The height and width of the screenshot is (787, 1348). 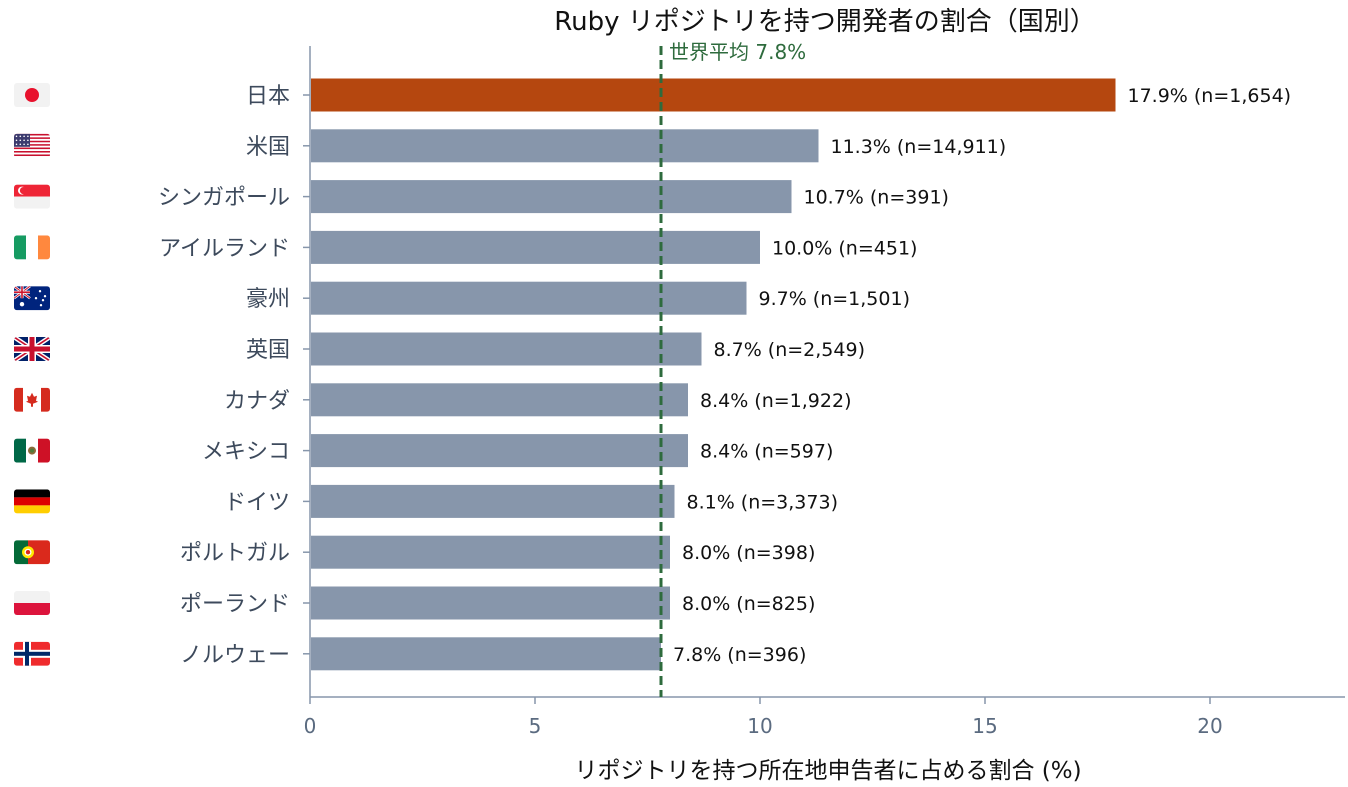 What do you see at coordinates (984, 726) in the screenshot?
I see `x-tick-label: 15` at bounding box center [984, 726].